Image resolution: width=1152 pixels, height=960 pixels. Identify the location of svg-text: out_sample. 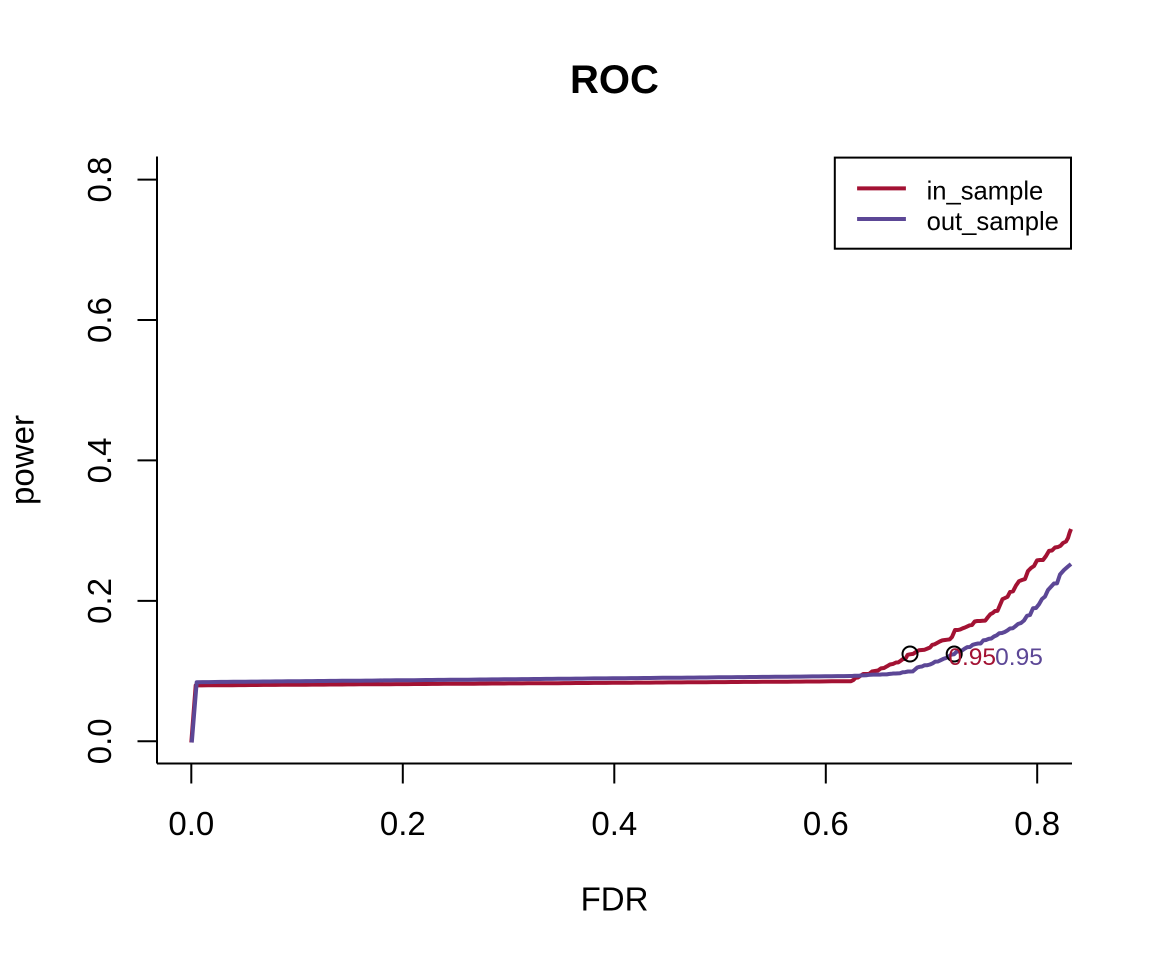
(993, 222).